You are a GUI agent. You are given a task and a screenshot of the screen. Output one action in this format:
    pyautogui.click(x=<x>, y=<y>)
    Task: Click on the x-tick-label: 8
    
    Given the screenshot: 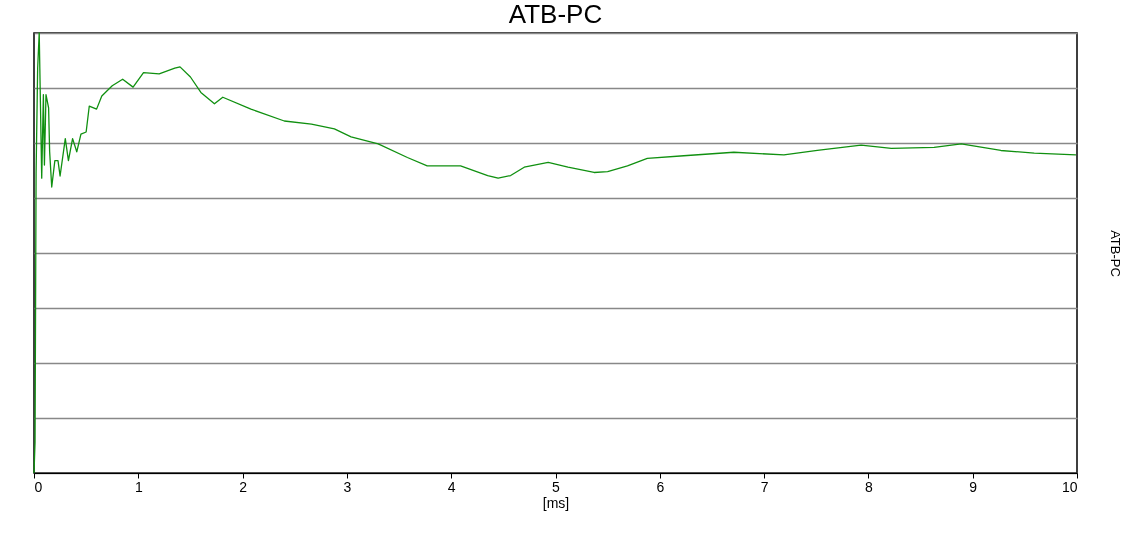 What is the action you would take?
    pyautogui.click(x=869, y=486)
    